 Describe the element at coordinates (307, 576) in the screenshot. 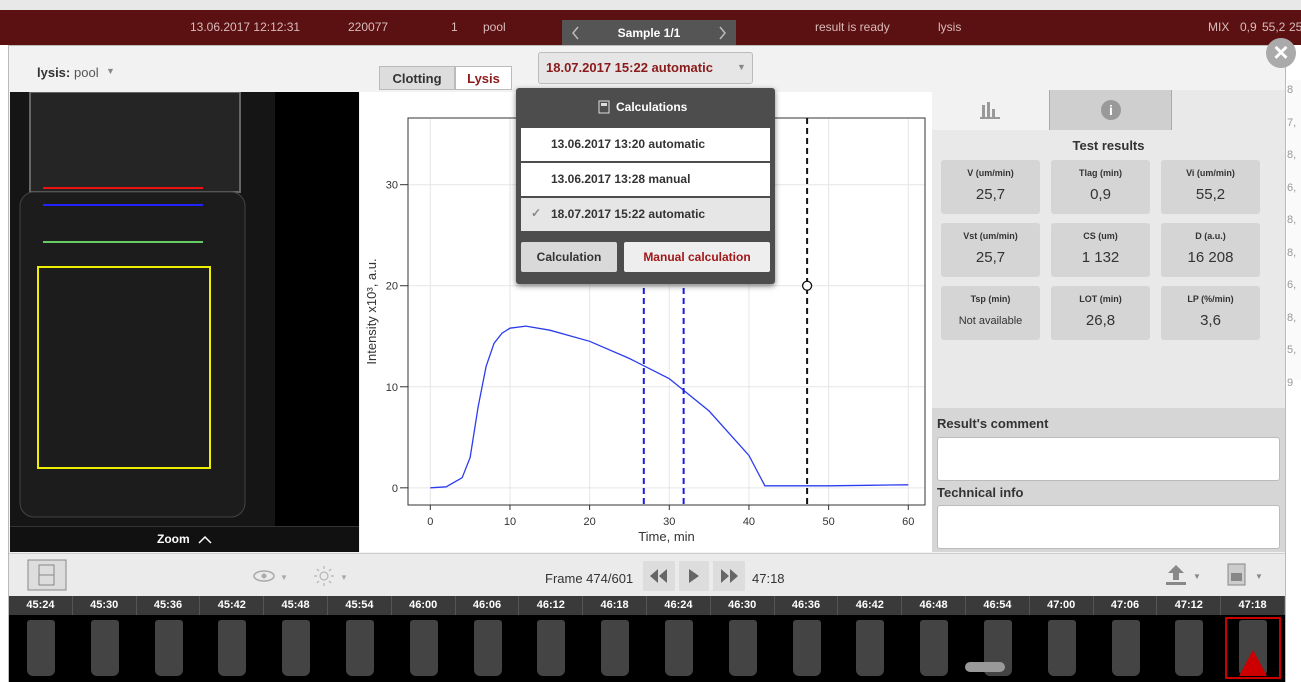

I see `view-icons: ▼ ▼` at that location.